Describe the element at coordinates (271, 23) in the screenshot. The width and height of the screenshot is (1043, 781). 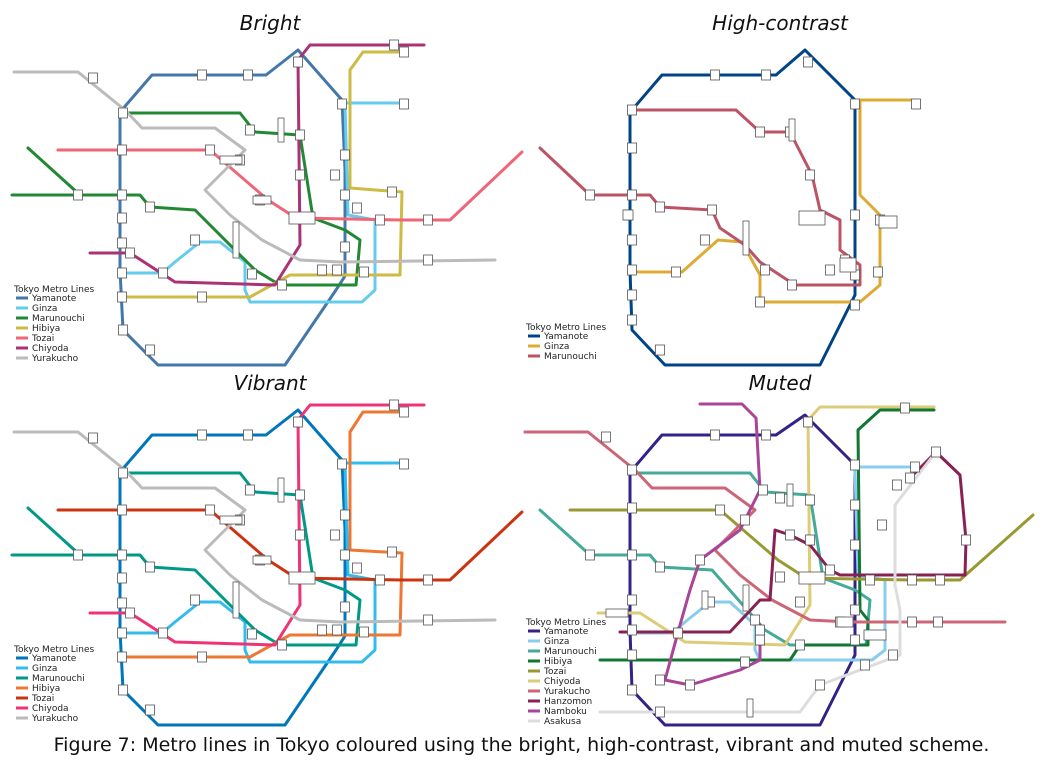
I see `panel-title: Bright` at that location.